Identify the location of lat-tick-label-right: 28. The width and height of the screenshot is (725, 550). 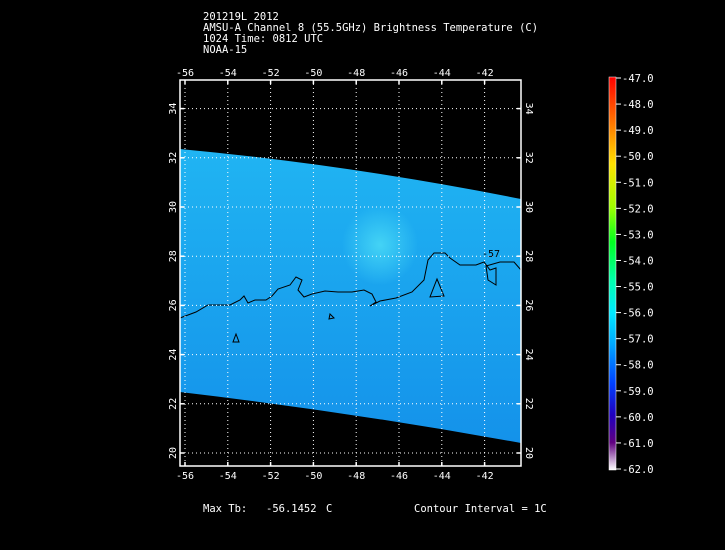
(528, 256).